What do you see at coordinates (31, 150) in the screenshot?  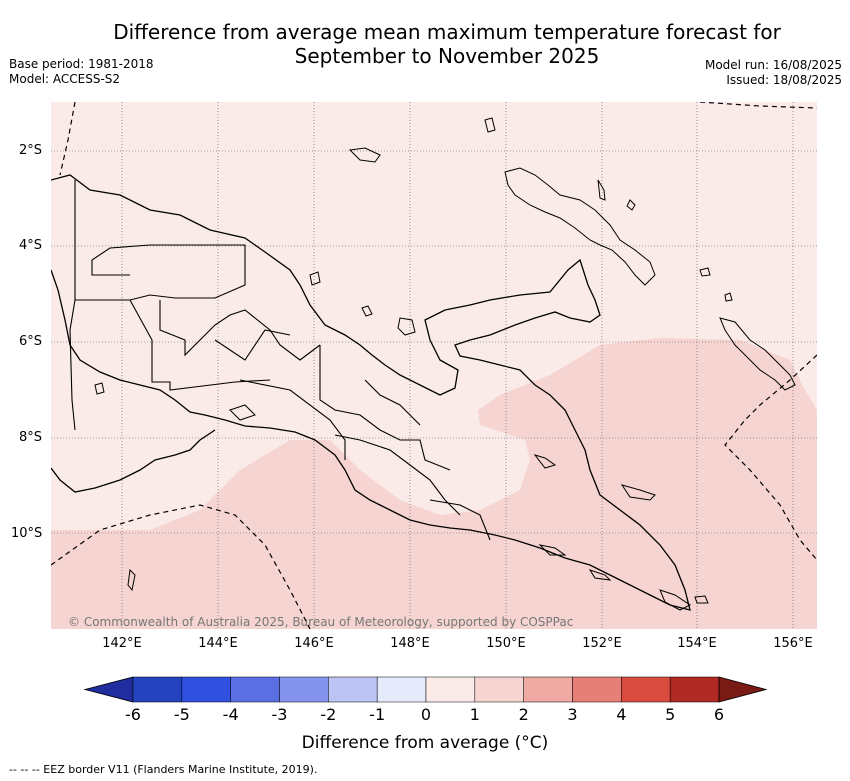 I see `lat-label-2s: 2°S` at bounding box center [31, 150].